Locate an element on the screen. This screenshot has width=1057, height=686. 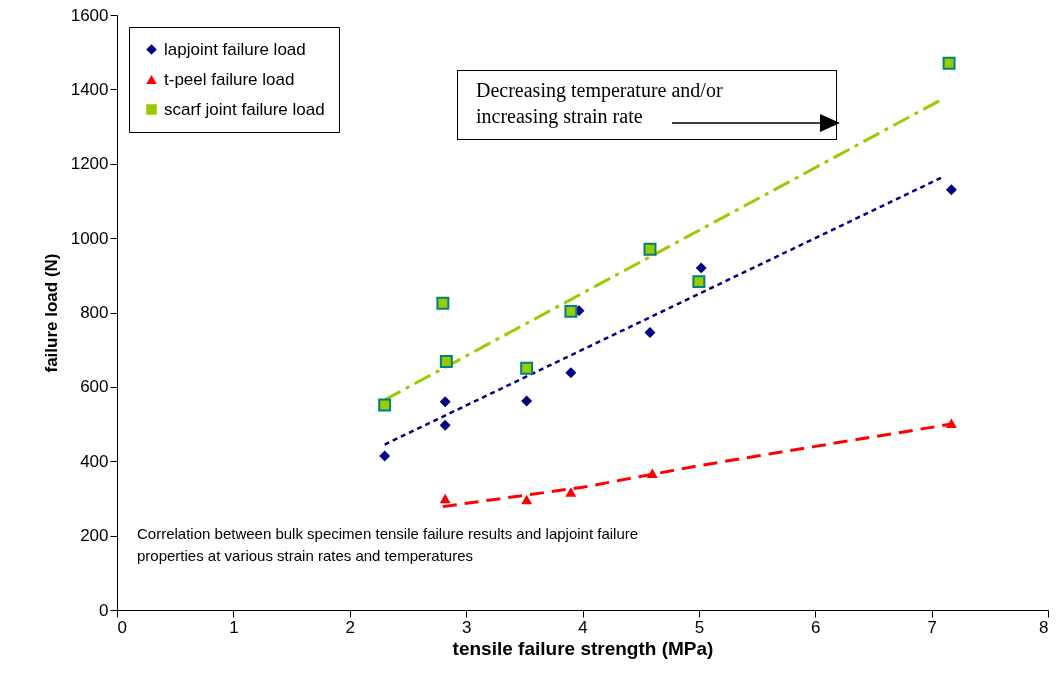
y-tick-label: 1600 is located at coordinates (89, 15).